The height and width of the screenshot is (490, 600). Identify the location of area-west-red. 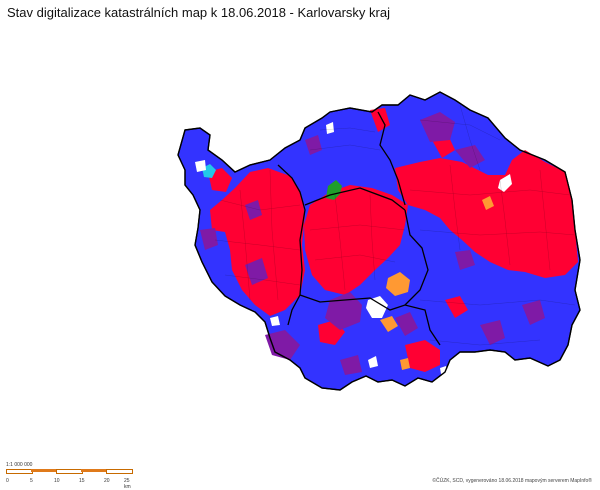
(257, 242).